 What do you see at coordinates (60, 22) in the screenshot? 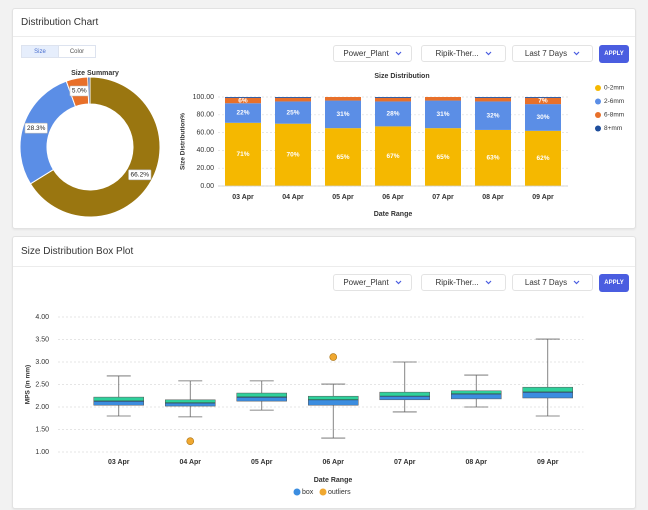
I see `card-title: Distribution Chart` at bounding box center [60, 22].